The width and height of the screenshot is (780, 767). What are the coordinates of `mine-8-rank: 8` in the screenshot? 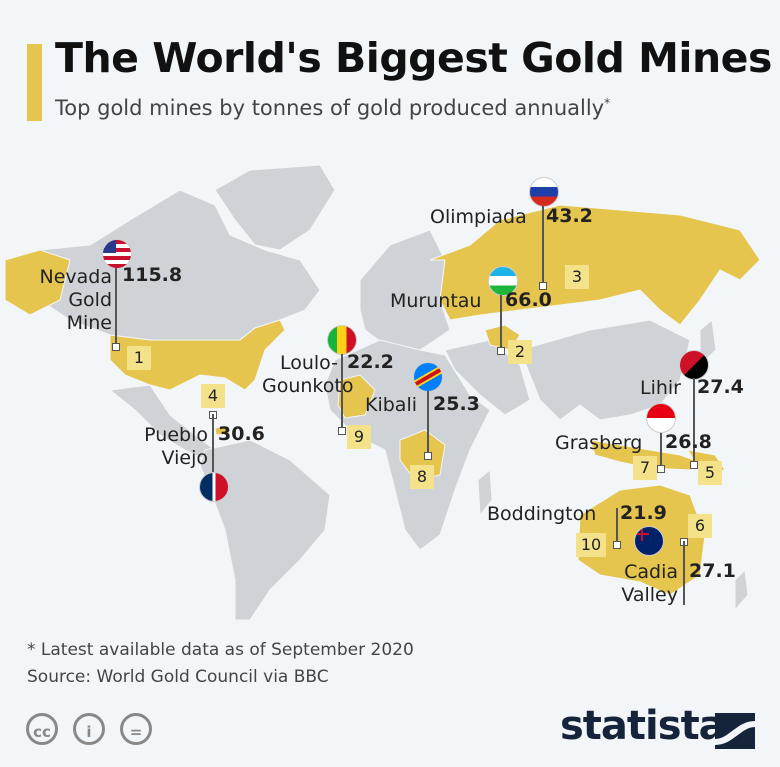 It's located at (422, 477).